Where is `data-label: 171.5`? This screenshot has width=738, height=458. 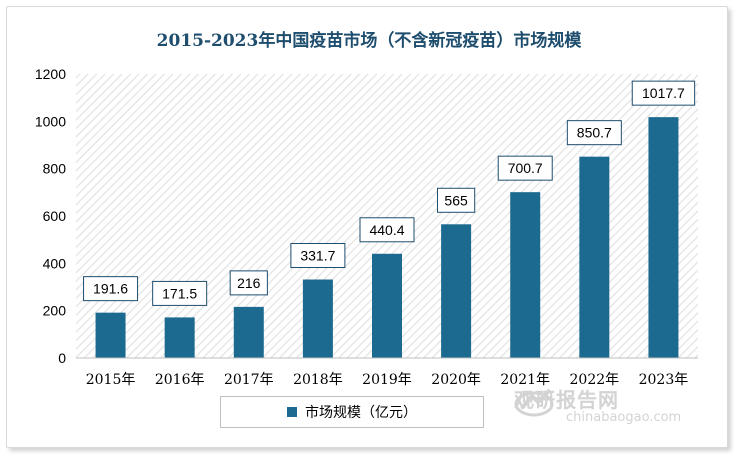
data-label: 171.5 is located at coordinates (179, 293).